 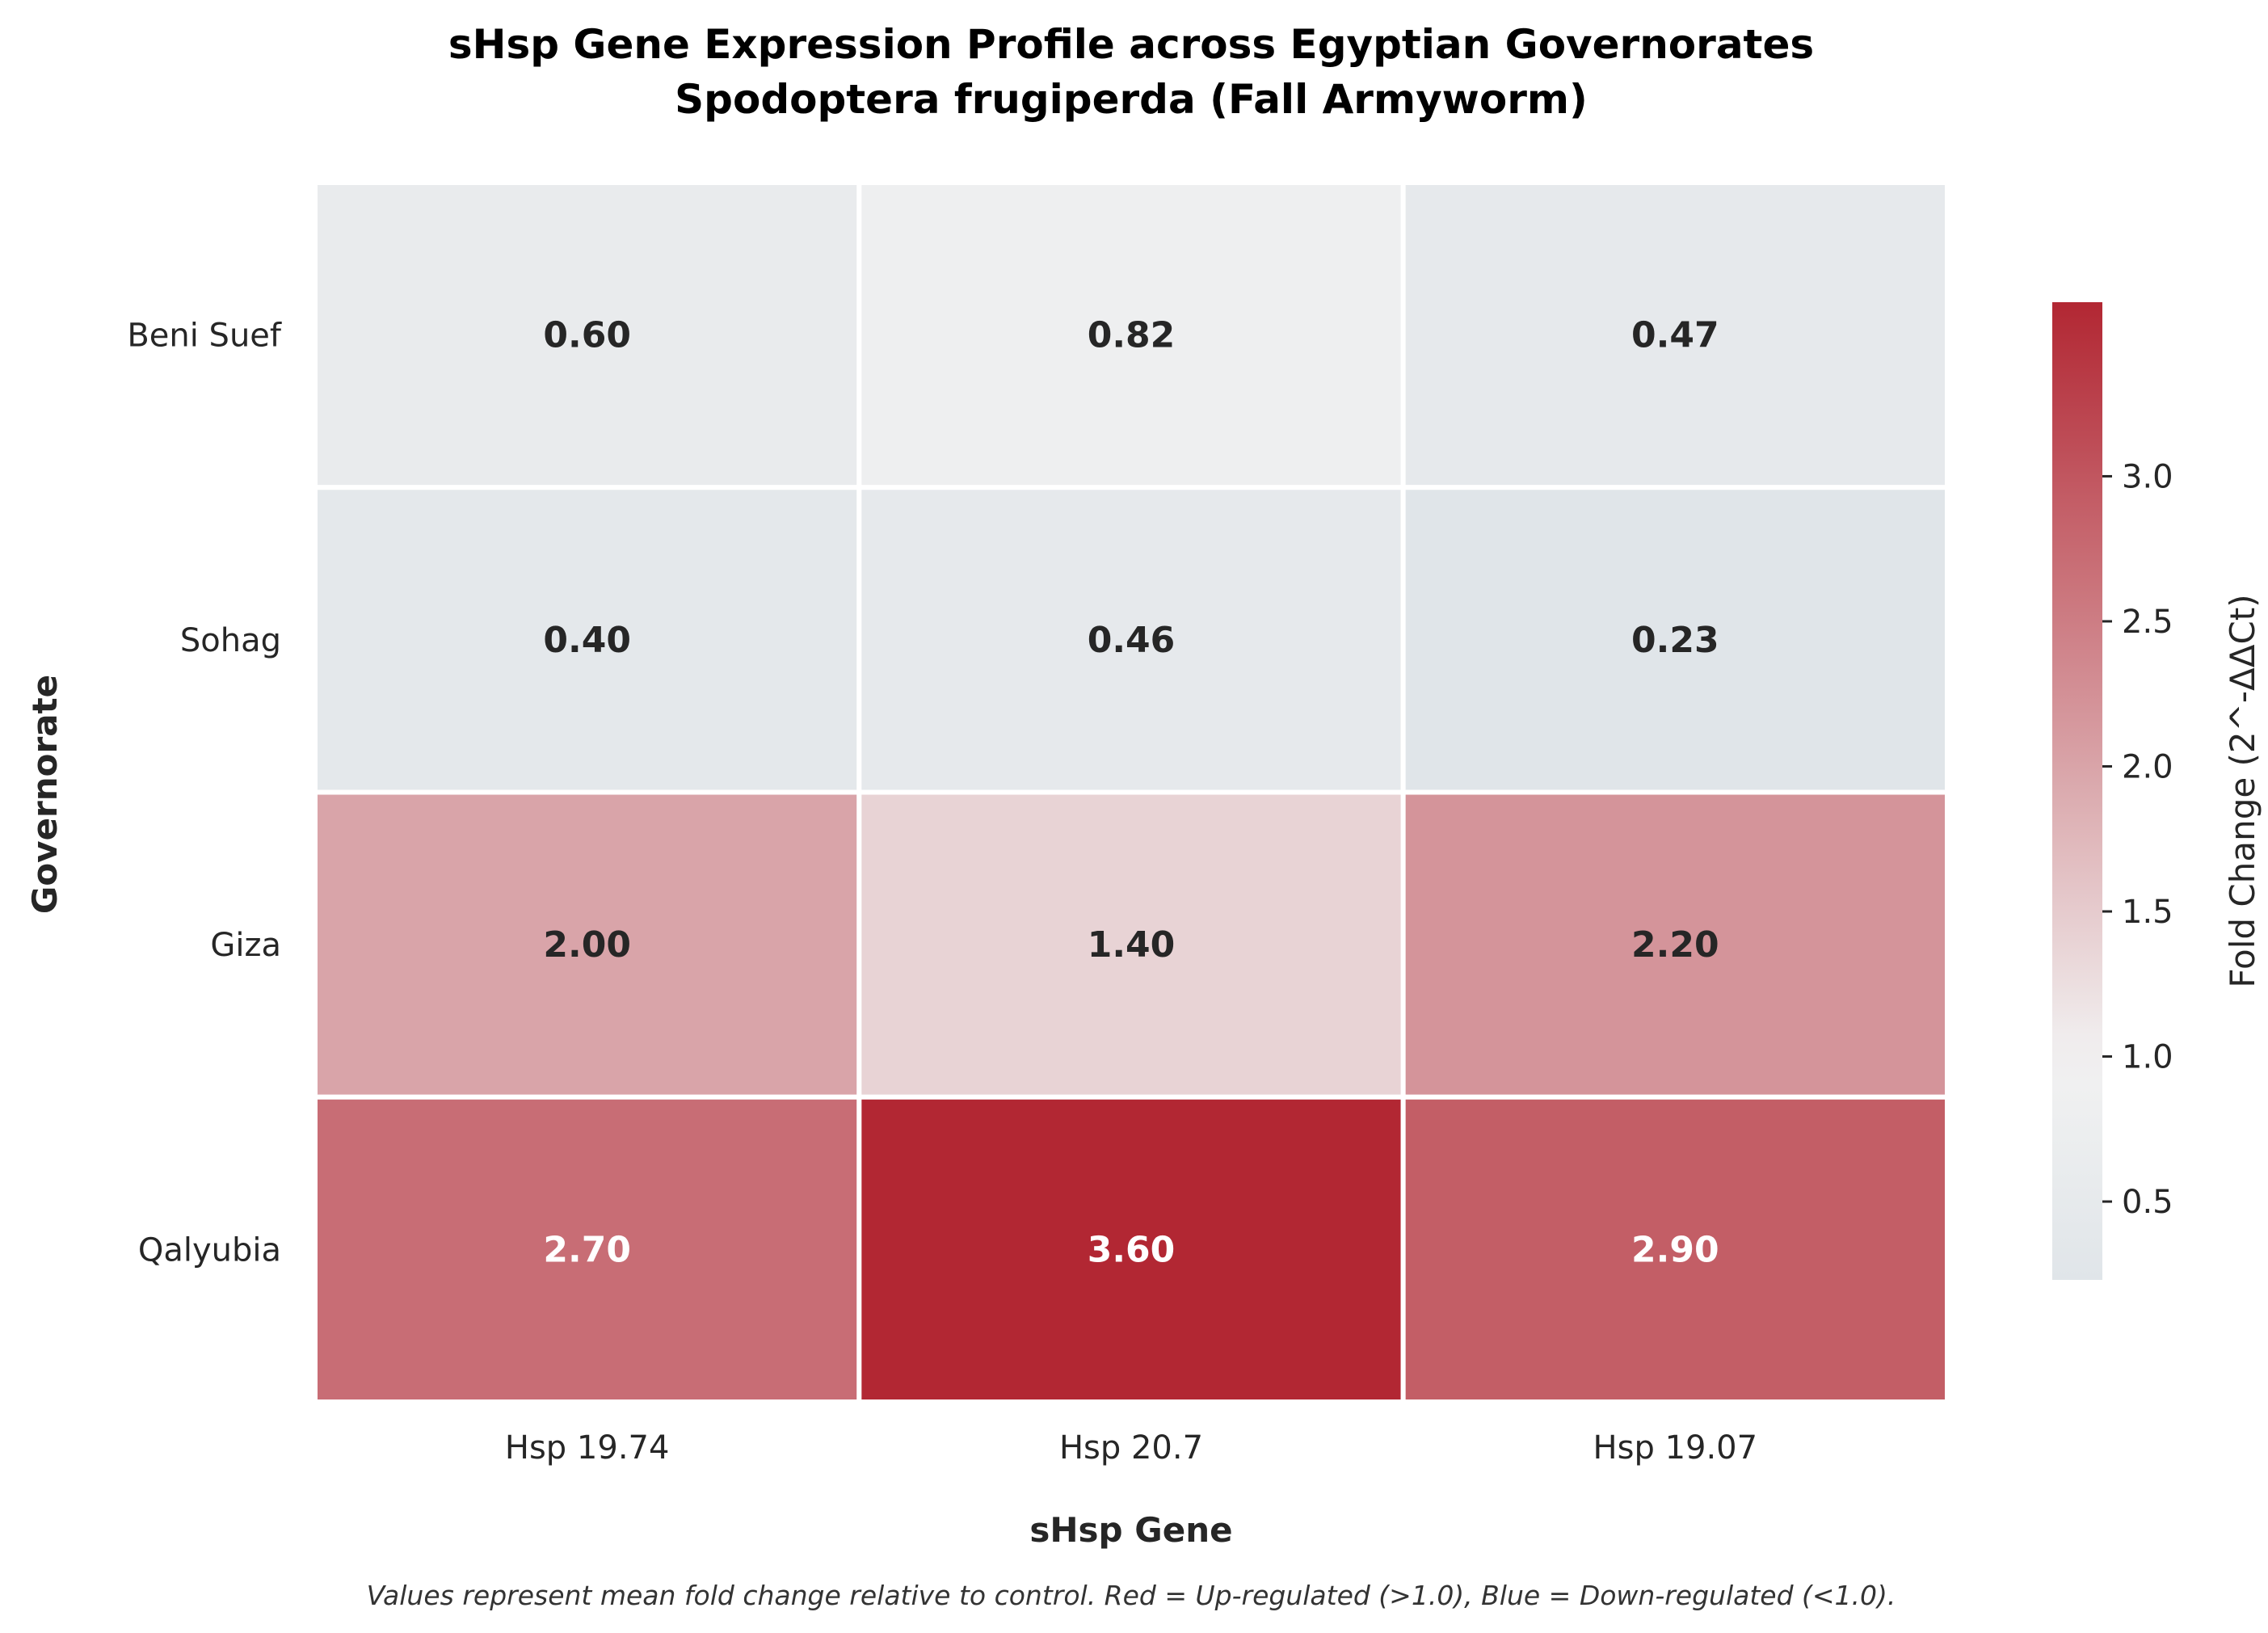 I want to click on colorbar-tick-label: 1.5, so click(x=2147, y=912).